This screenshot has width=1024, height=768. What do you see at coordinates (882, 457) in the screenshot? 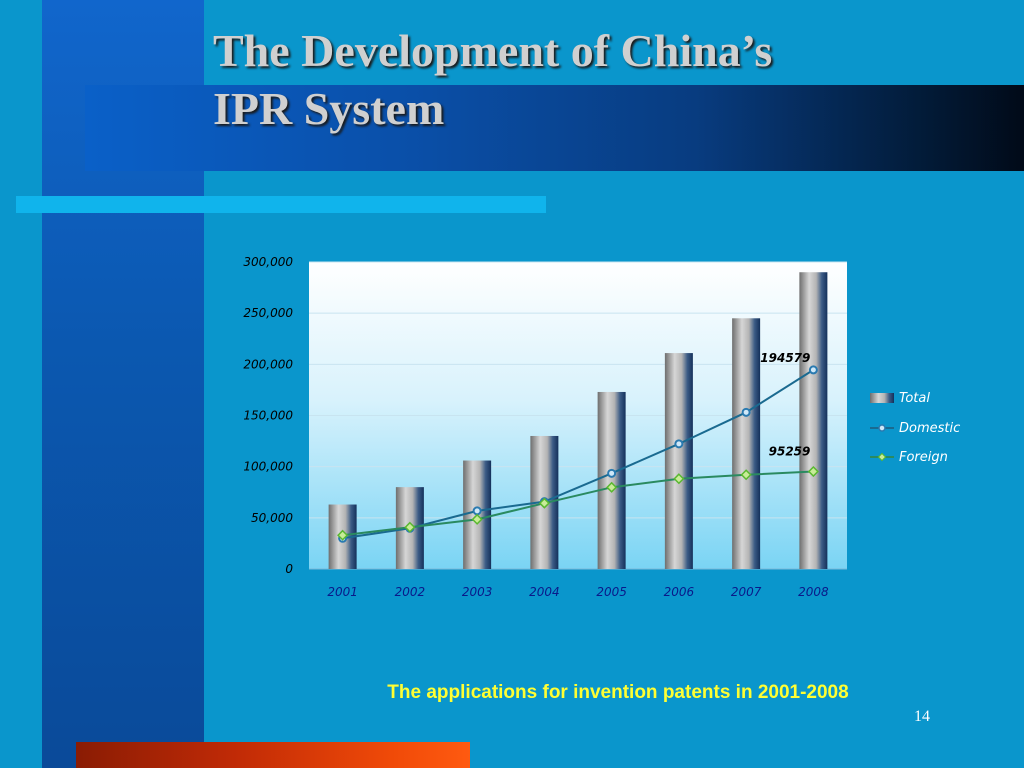
I see `legend-marker-foreign` at bounding box center [882, 457].